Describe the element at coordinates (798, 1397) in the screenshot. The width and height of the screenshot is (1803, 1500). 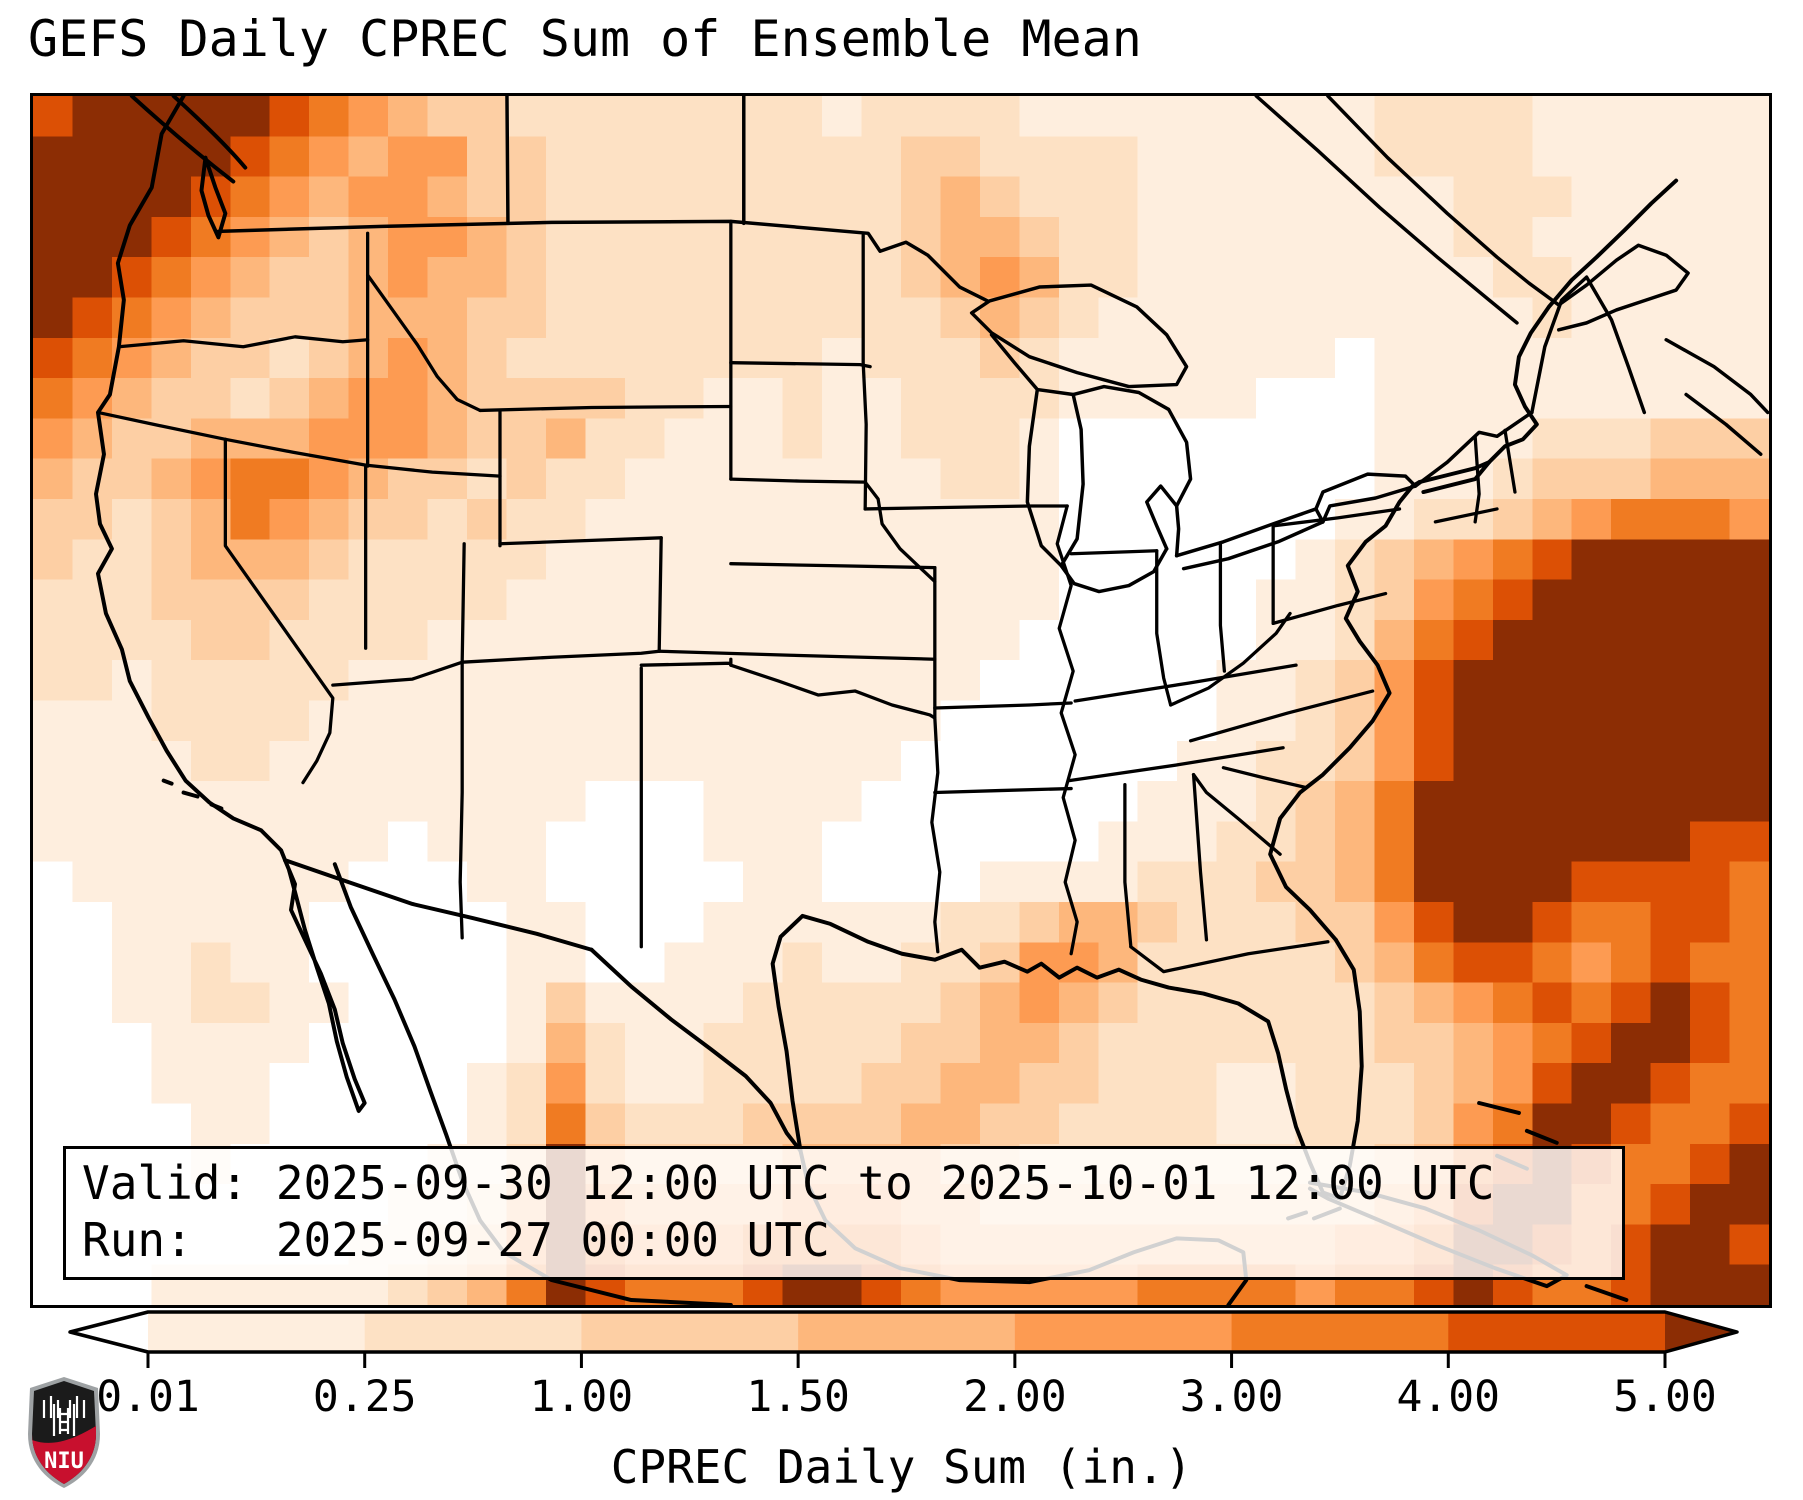
I see `colorbar-tick-label: 1.50` at that location.